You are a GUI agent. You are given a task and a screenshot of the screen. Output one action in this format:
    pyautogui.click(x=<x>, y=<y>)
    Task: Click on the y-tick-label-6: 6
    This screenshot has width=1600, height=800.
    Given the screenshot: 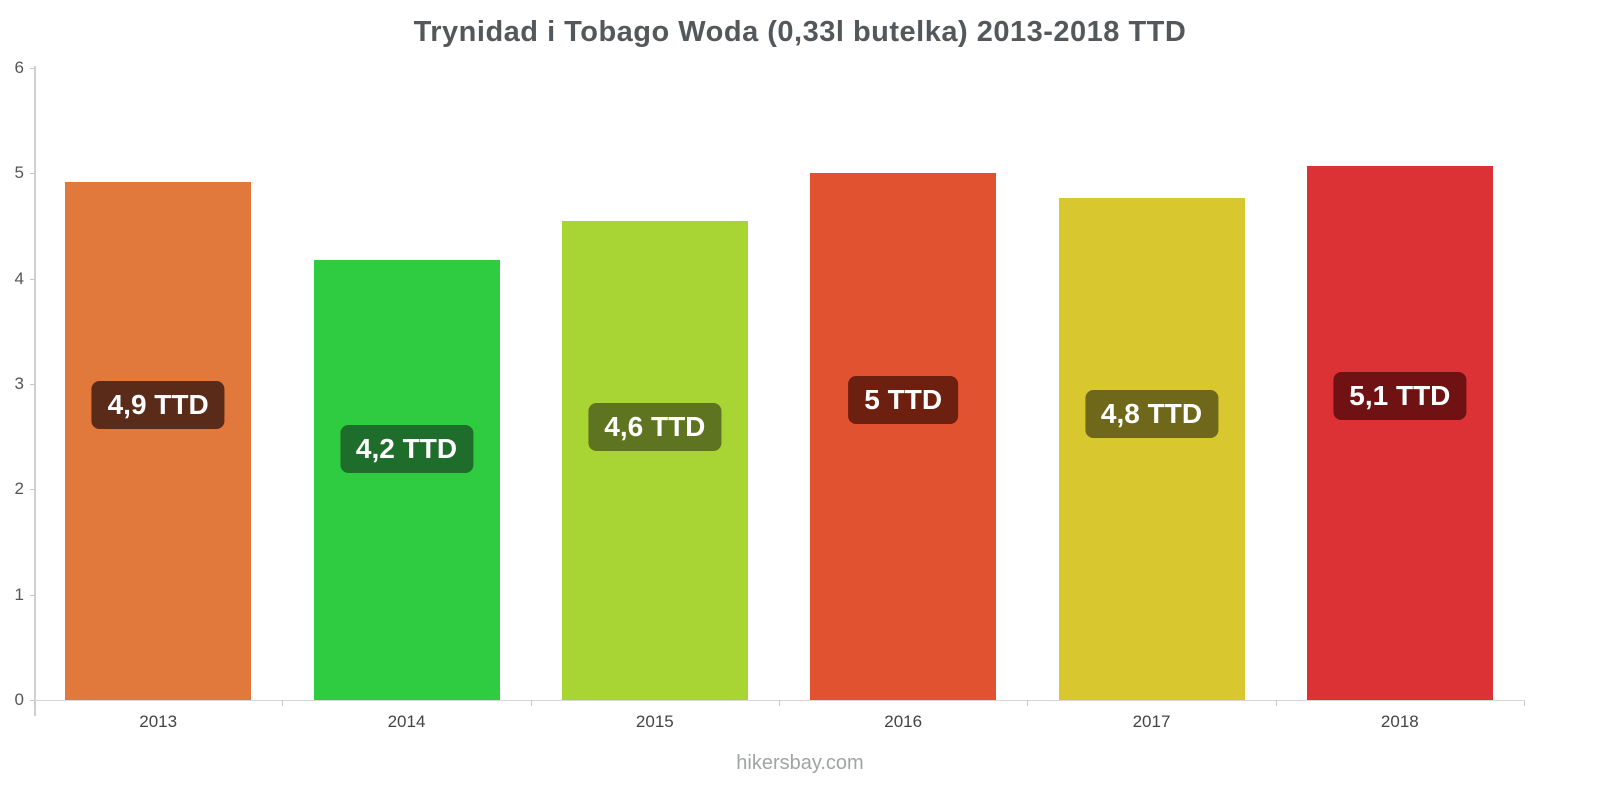 What is the action you would take?
    pyautogui.click(x=19, y=67)
    